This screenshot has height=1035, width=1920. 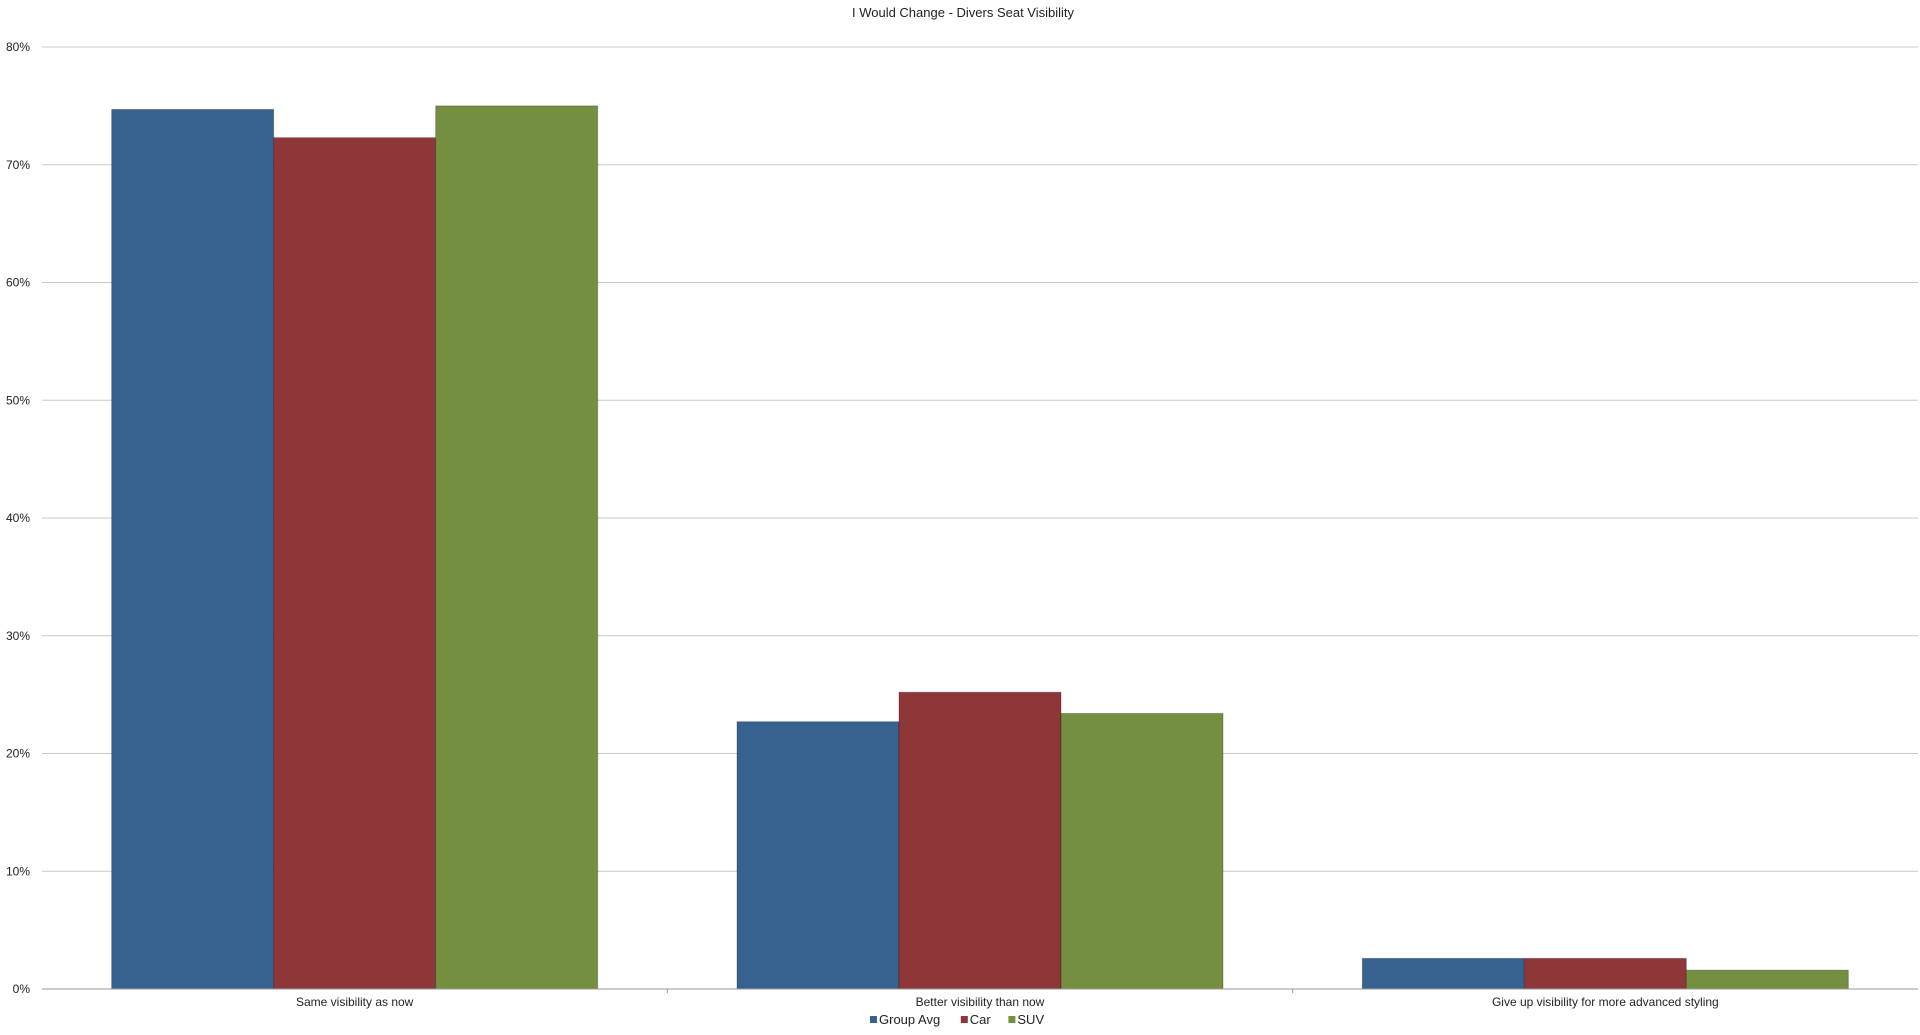 I want to click on legend-item-suv: SUV, so click(x=1026, y=1019).